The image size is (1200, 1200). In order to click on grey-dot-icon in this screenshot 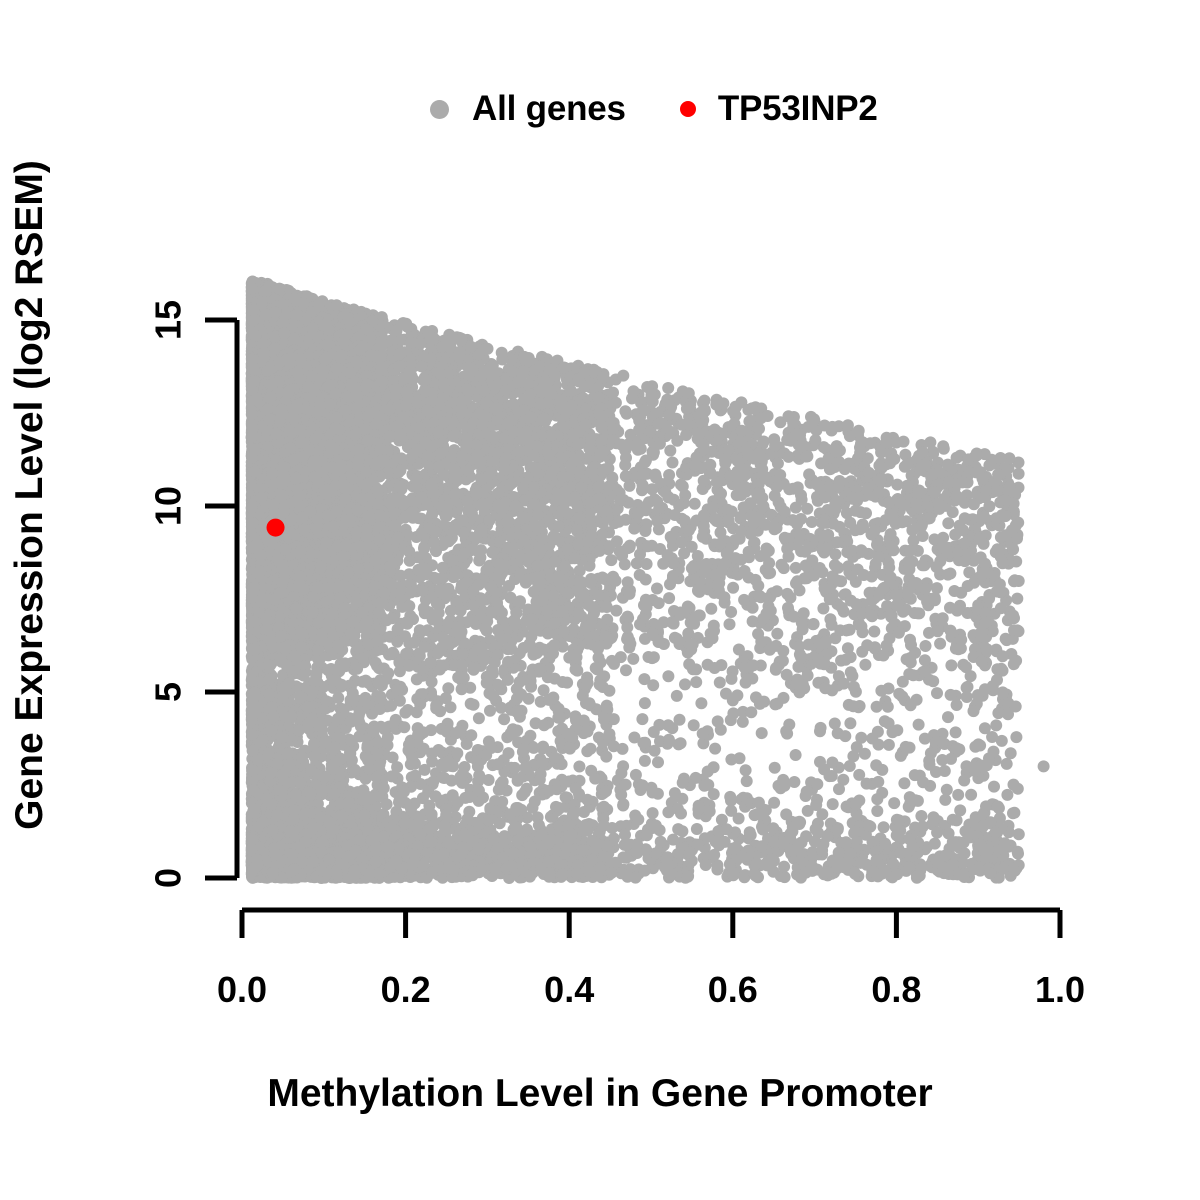, I will do `click(439, 109)`.